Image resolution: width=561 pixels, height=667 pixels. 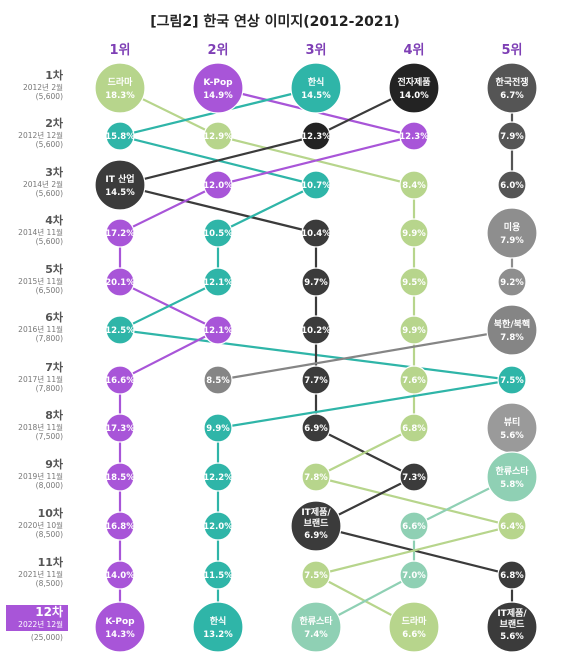 I want to click on rank-node-value: 11.5%, so click(x=218, y=576).